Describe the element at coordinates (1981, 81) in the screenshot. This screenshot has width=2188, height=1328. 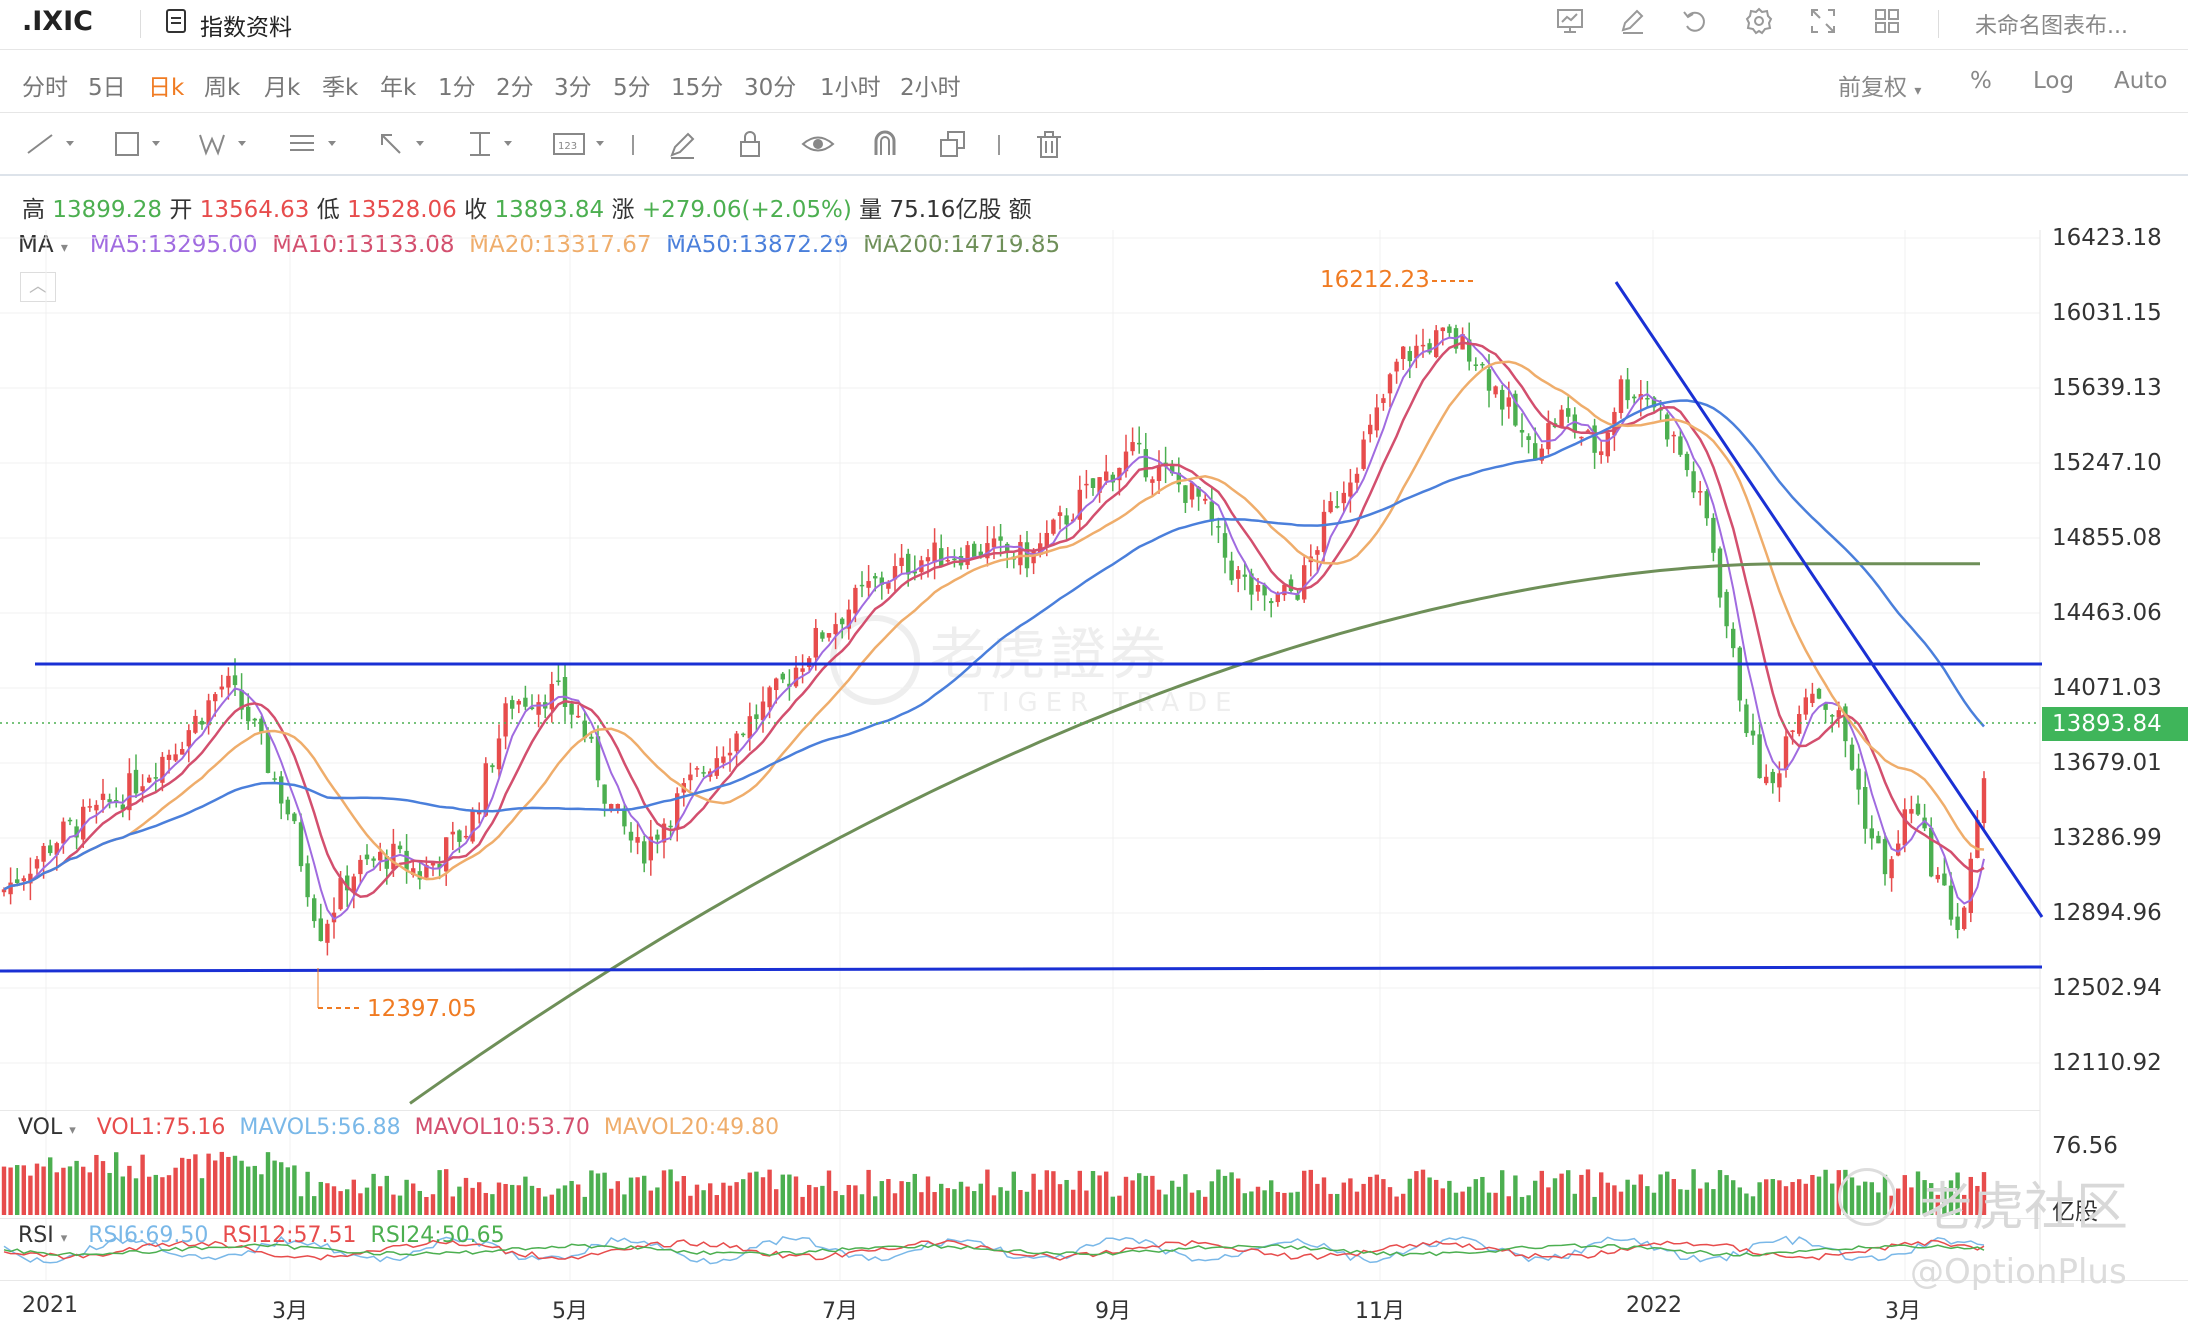
I see `percent-toggle: %` at that location.